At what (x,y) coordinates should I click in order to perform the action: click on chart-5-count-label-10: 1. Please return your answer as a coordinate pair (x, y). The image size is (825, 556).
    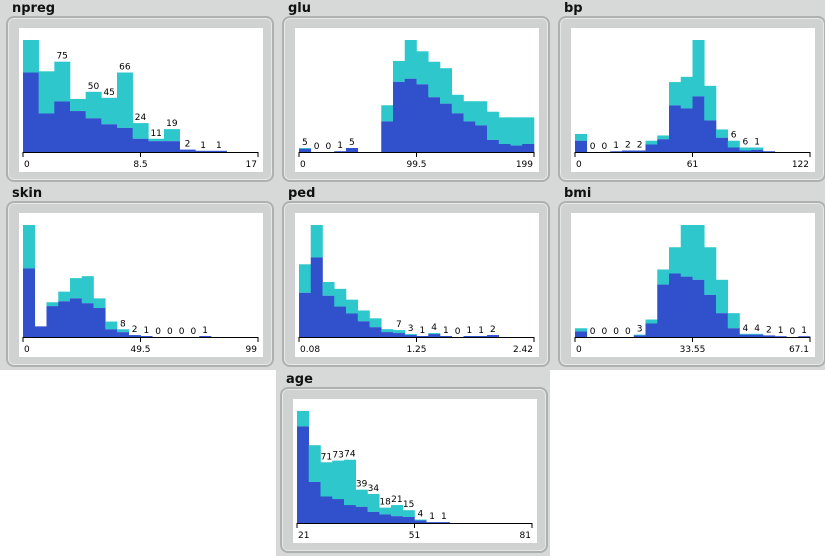
    Looking at the image, I should click on (804, 331).